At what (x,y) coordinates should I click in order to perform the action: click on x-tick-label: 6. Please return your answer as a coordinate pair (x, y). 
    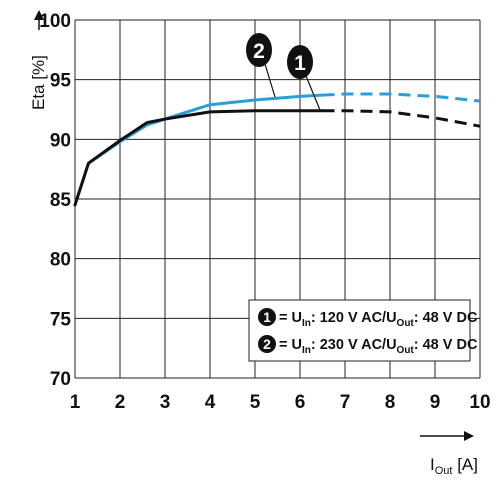
    Looking at the image, I should click on (300, 402).